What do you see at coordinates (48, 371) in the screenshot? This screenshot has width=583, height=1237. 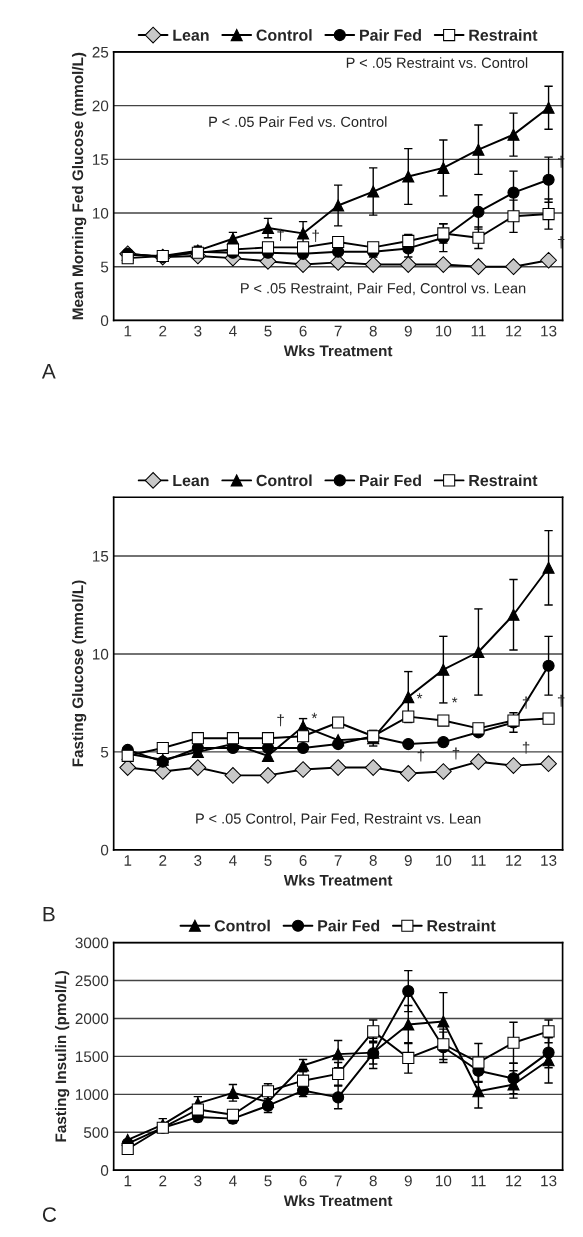 I see `text: A` at bounding box center [48, 371].